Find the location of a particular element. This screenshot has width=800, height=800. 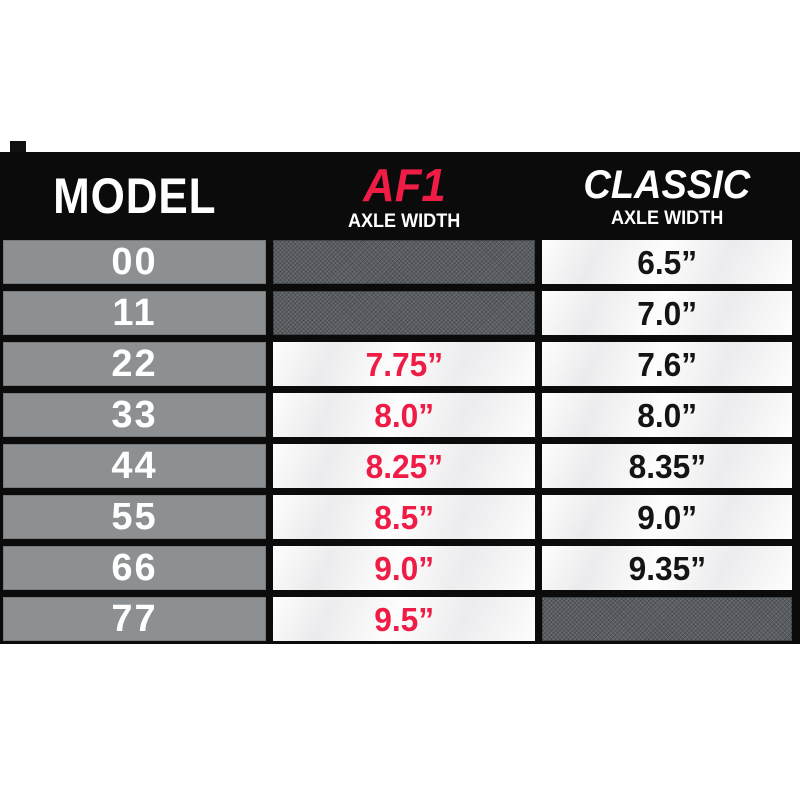

af1-value-cell: 7.75” is located at coordinates (404, 364).